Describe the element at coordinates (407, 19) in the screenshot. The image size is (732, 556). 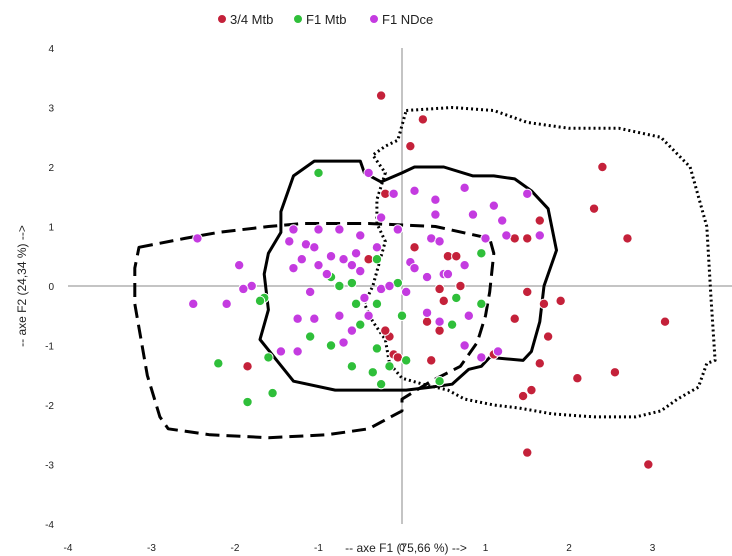
I see `legend-label: F1 NDce` at that location.